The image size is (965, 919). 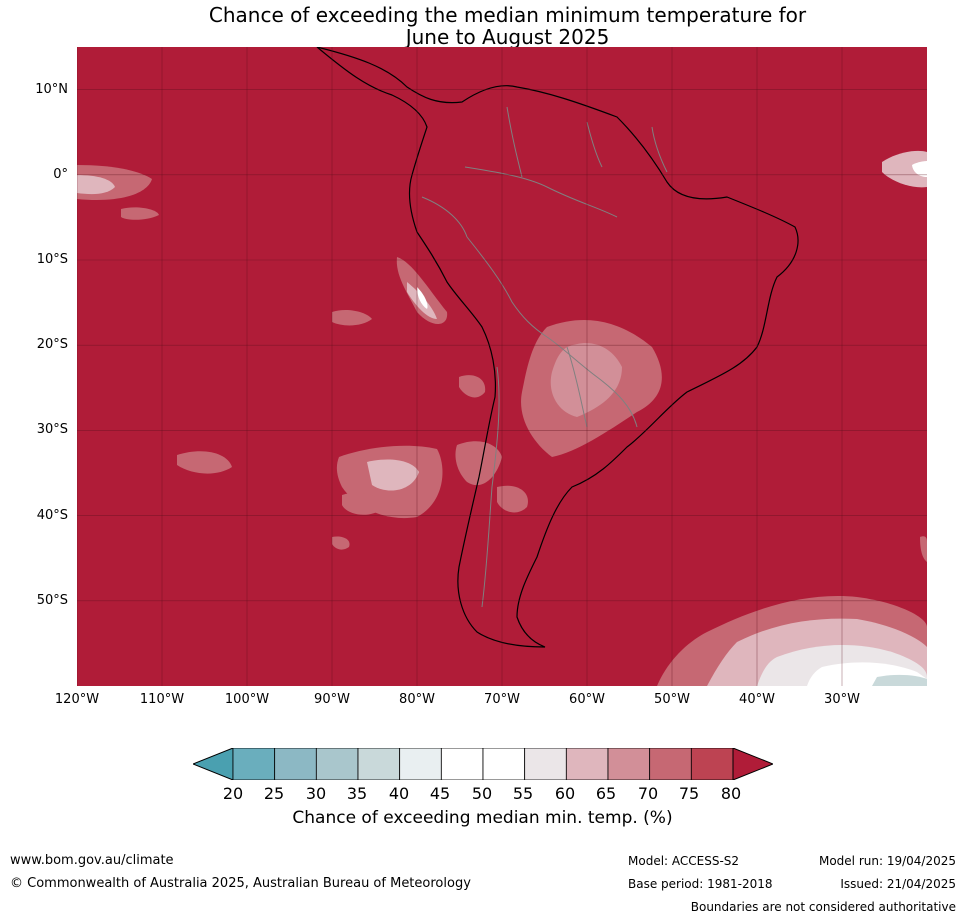 I want to click on patch-pacific-south, so click(x=352, y=317).